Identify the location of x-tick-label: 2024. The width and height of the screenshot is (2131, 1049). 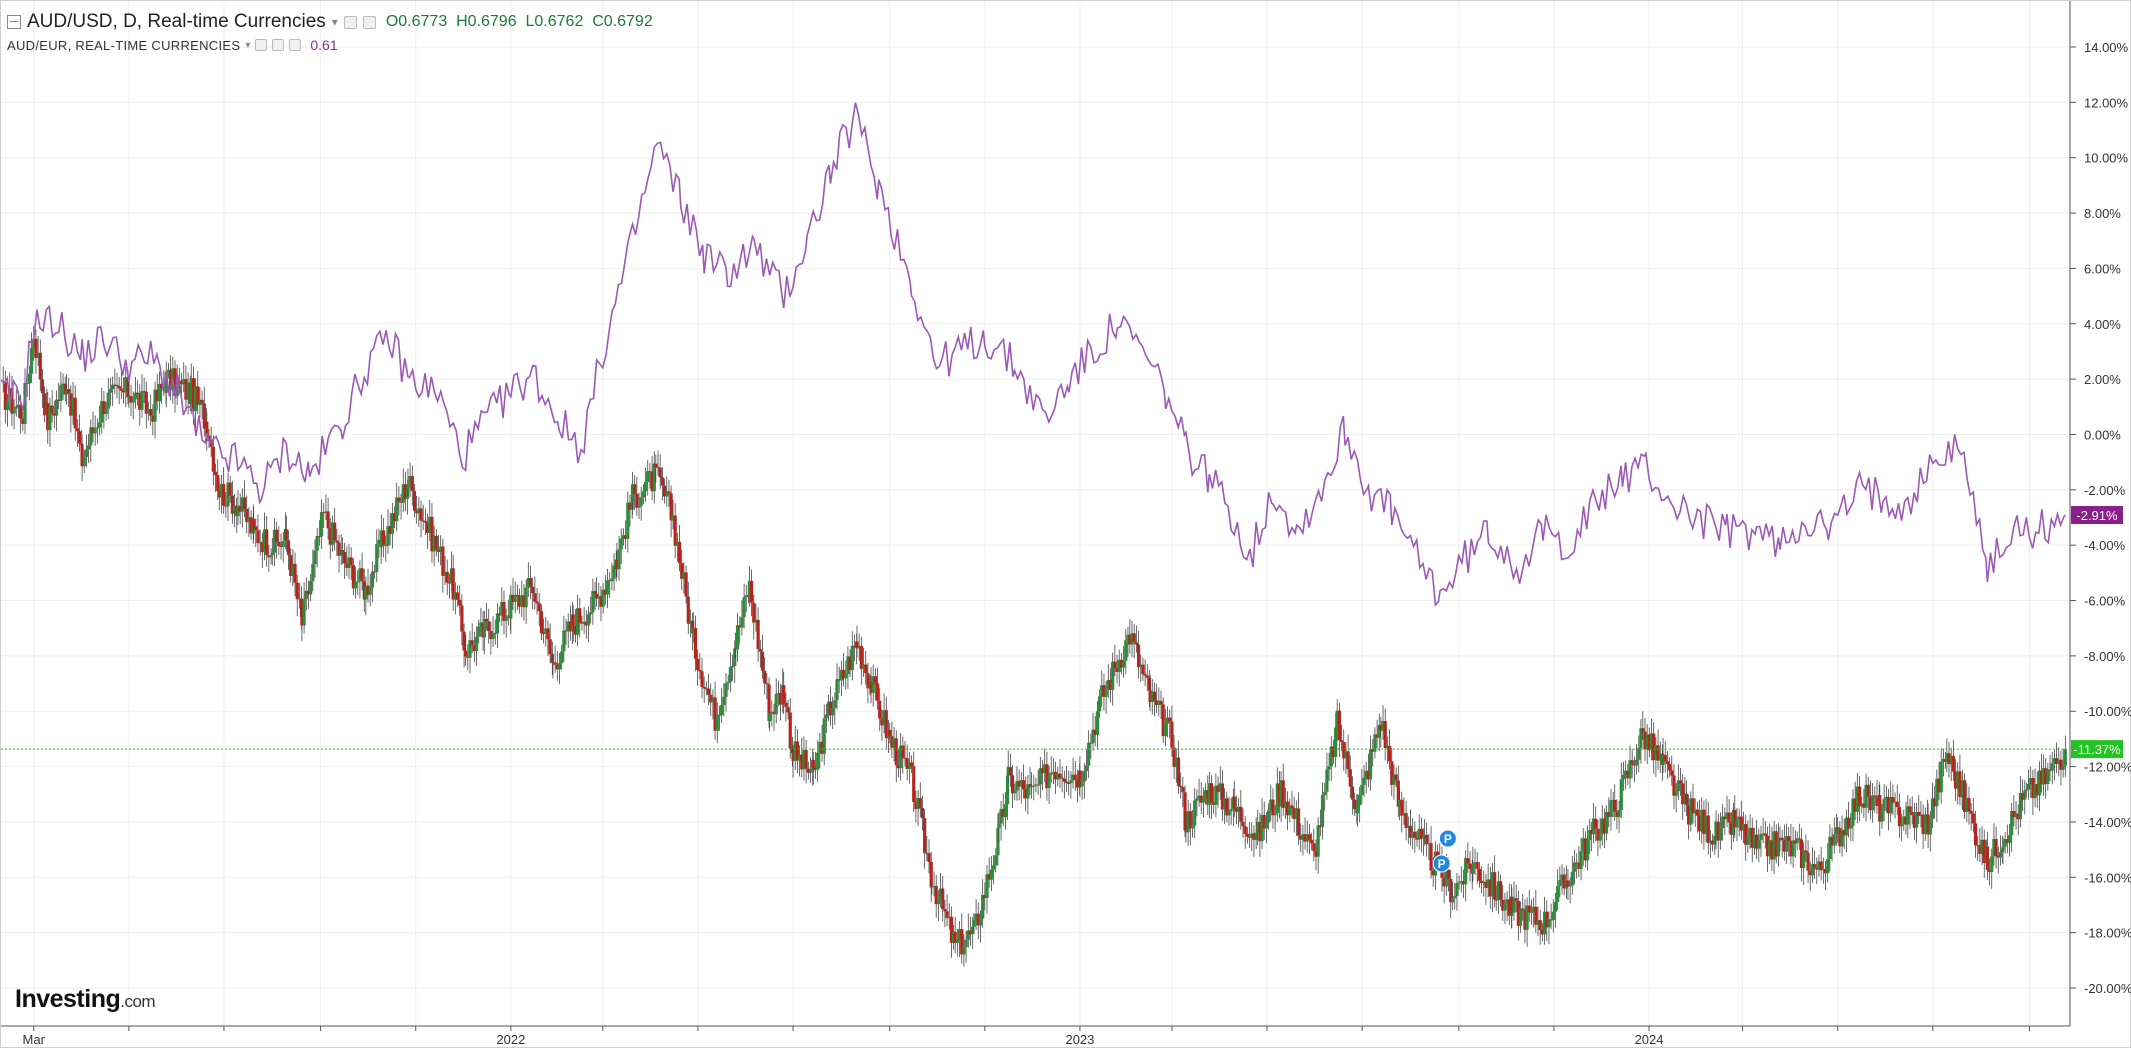
(1649, 1039).